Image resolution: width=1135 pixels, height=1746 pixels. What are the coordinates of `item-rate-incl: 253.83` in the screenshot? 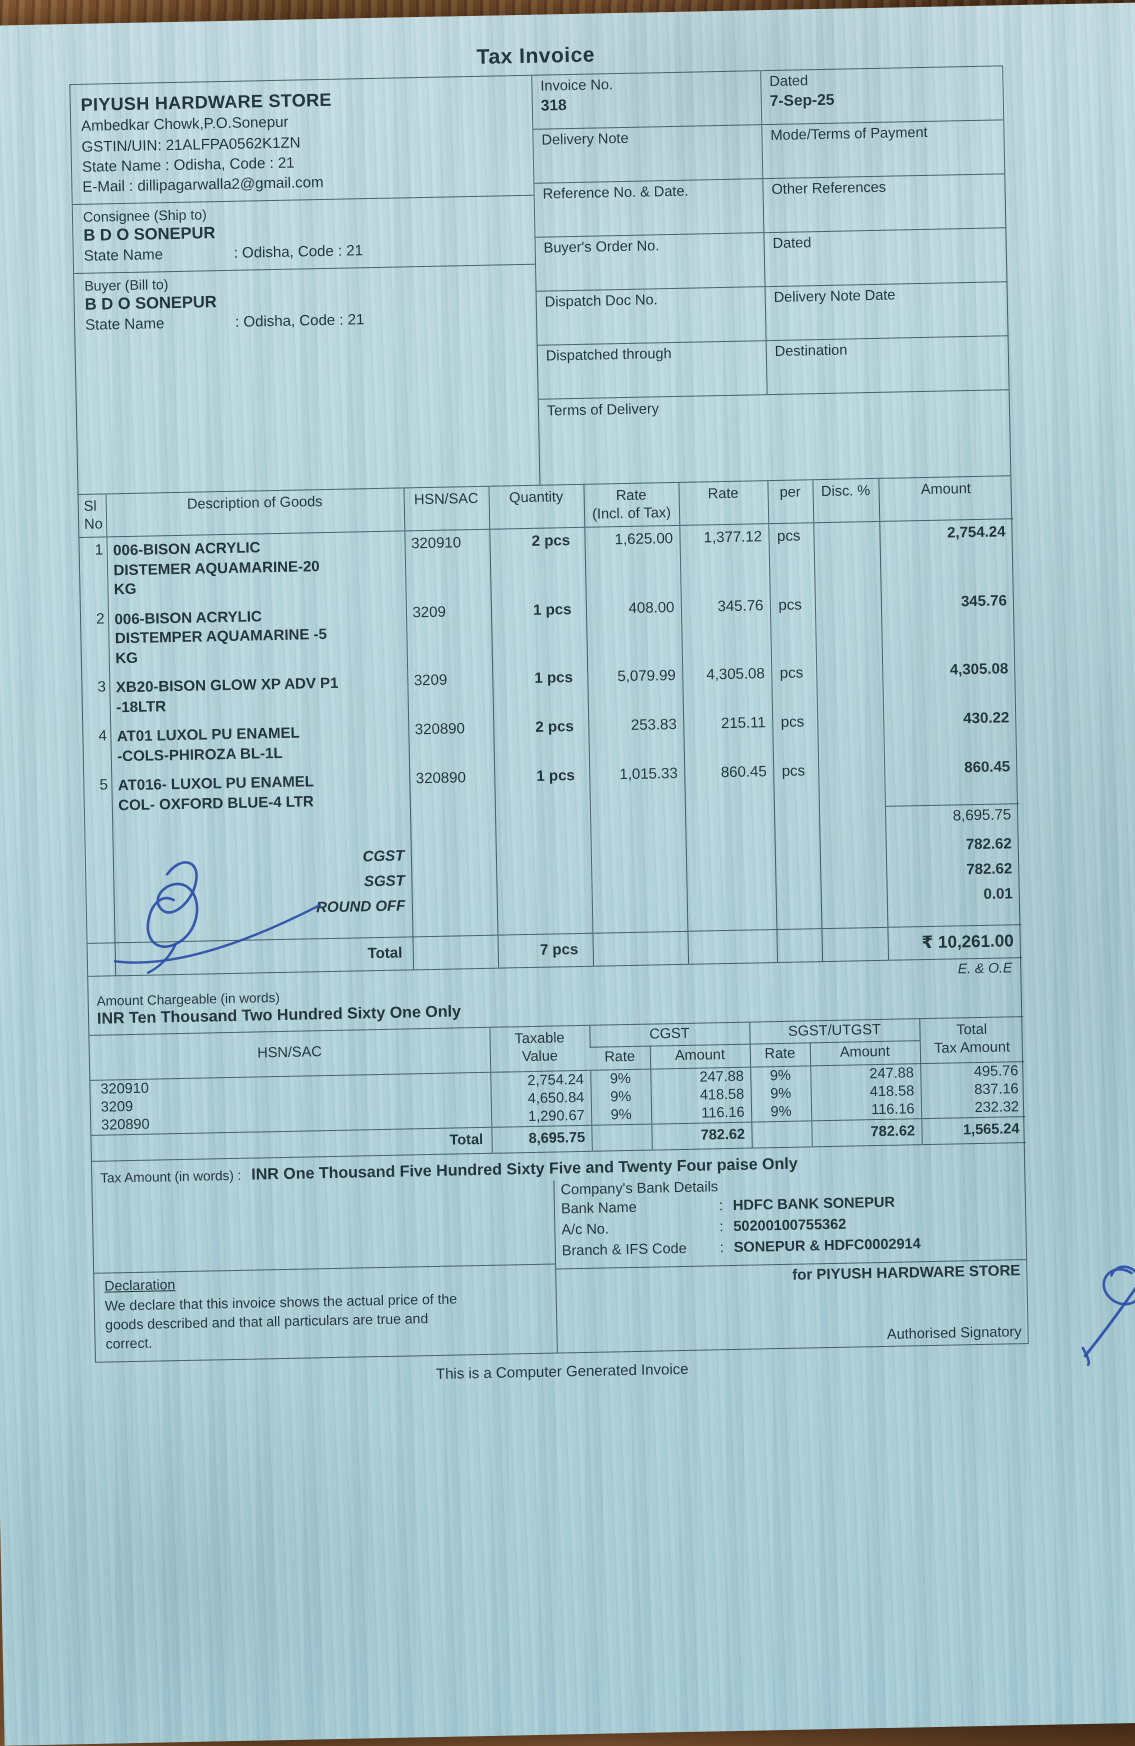 It's located at (636, 737).